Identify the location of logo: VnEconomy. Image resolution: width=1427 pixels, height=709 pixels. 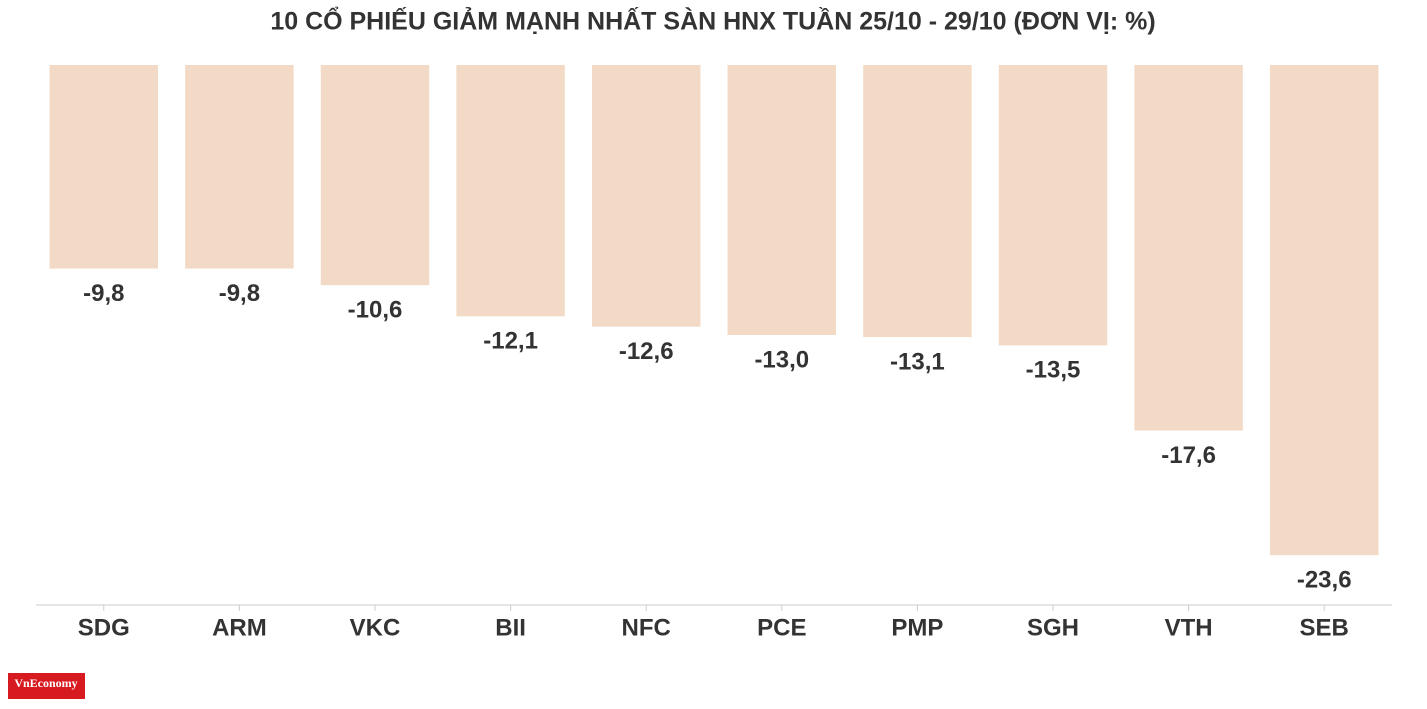
(45, 683).